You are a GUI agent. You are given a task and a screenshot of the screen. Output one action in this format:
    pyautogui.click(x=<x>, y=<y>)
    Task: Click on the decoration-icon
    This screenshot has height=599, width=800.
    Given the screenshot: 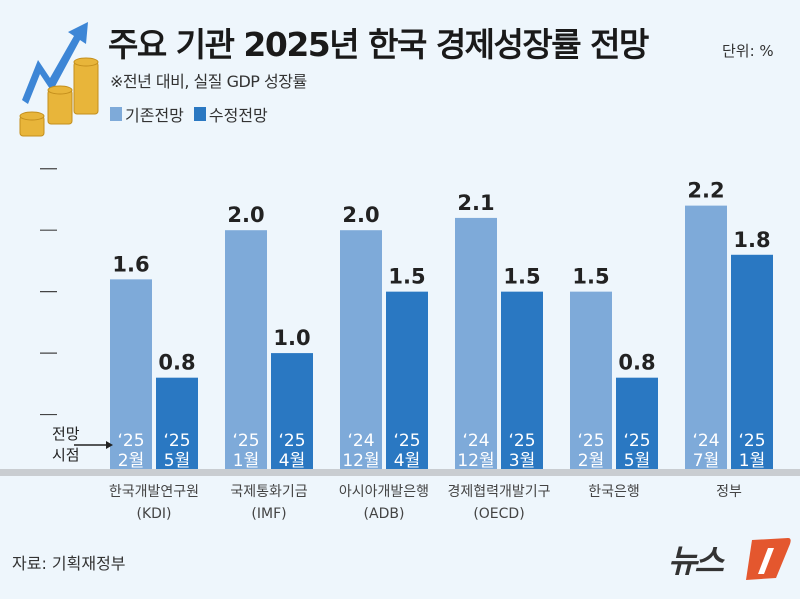 What is the action you would take?
    pyautogui.click(x=59, y=79)
    